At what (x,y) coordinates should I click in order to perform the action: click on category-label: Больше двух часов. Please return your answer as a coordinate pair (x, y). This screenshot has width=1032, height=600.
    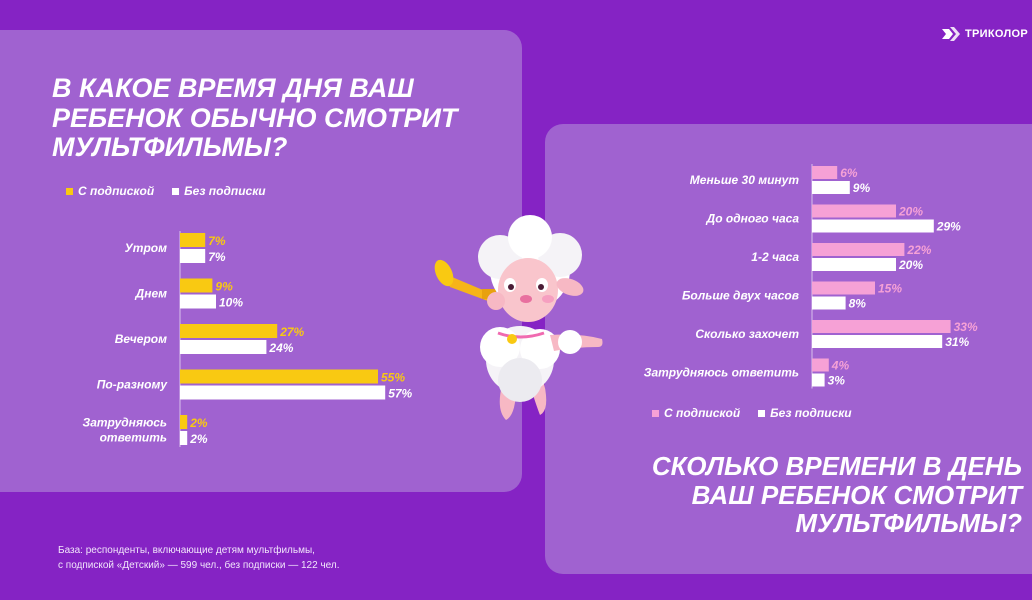
    Looking at the image, I should click on (740, 296).